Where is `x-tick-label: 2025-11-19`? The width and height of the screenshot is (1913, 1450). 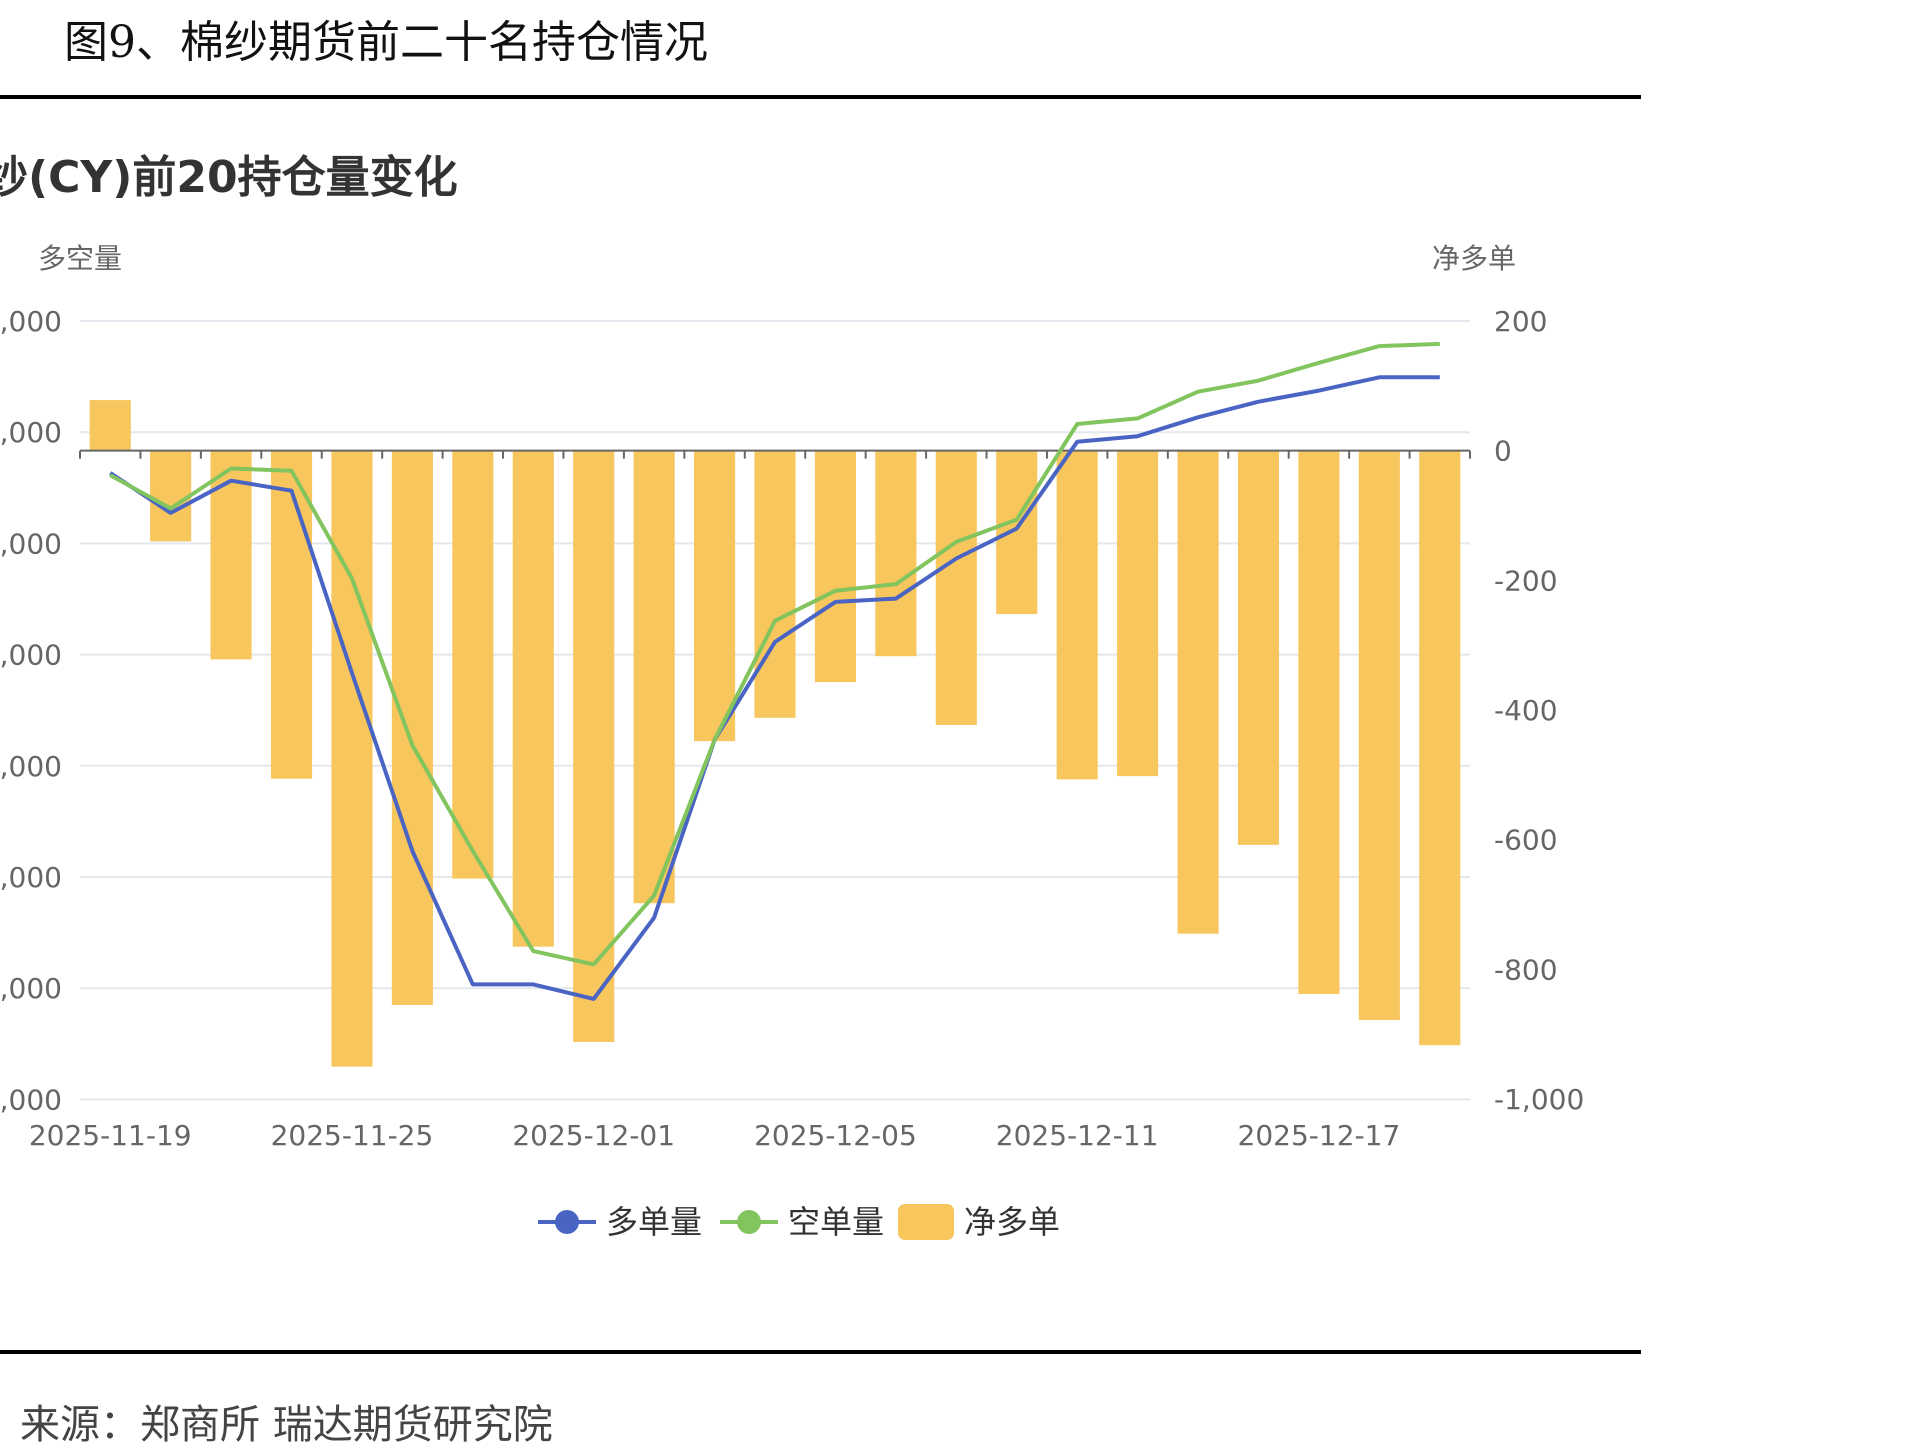 x-tick-label: 2025-11-19 is located at coordinates (110, 1135).